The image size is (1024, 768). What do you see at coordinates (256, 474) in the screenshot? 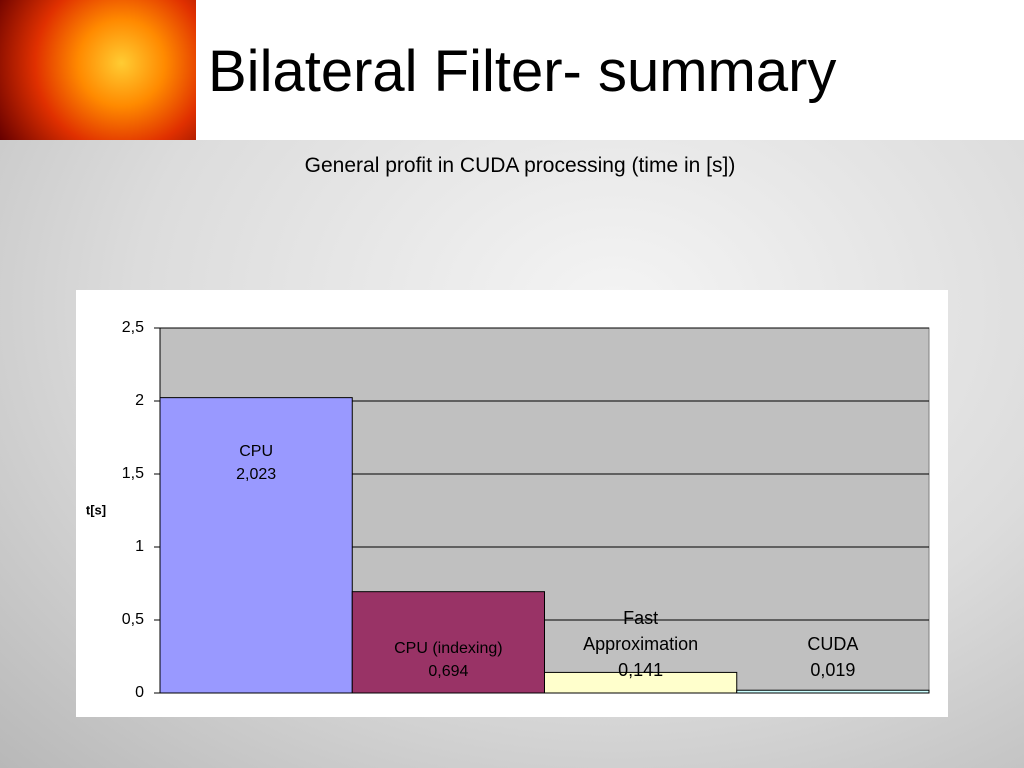
I see `data-label-value: 2,023` at bounding box center [256, 474].